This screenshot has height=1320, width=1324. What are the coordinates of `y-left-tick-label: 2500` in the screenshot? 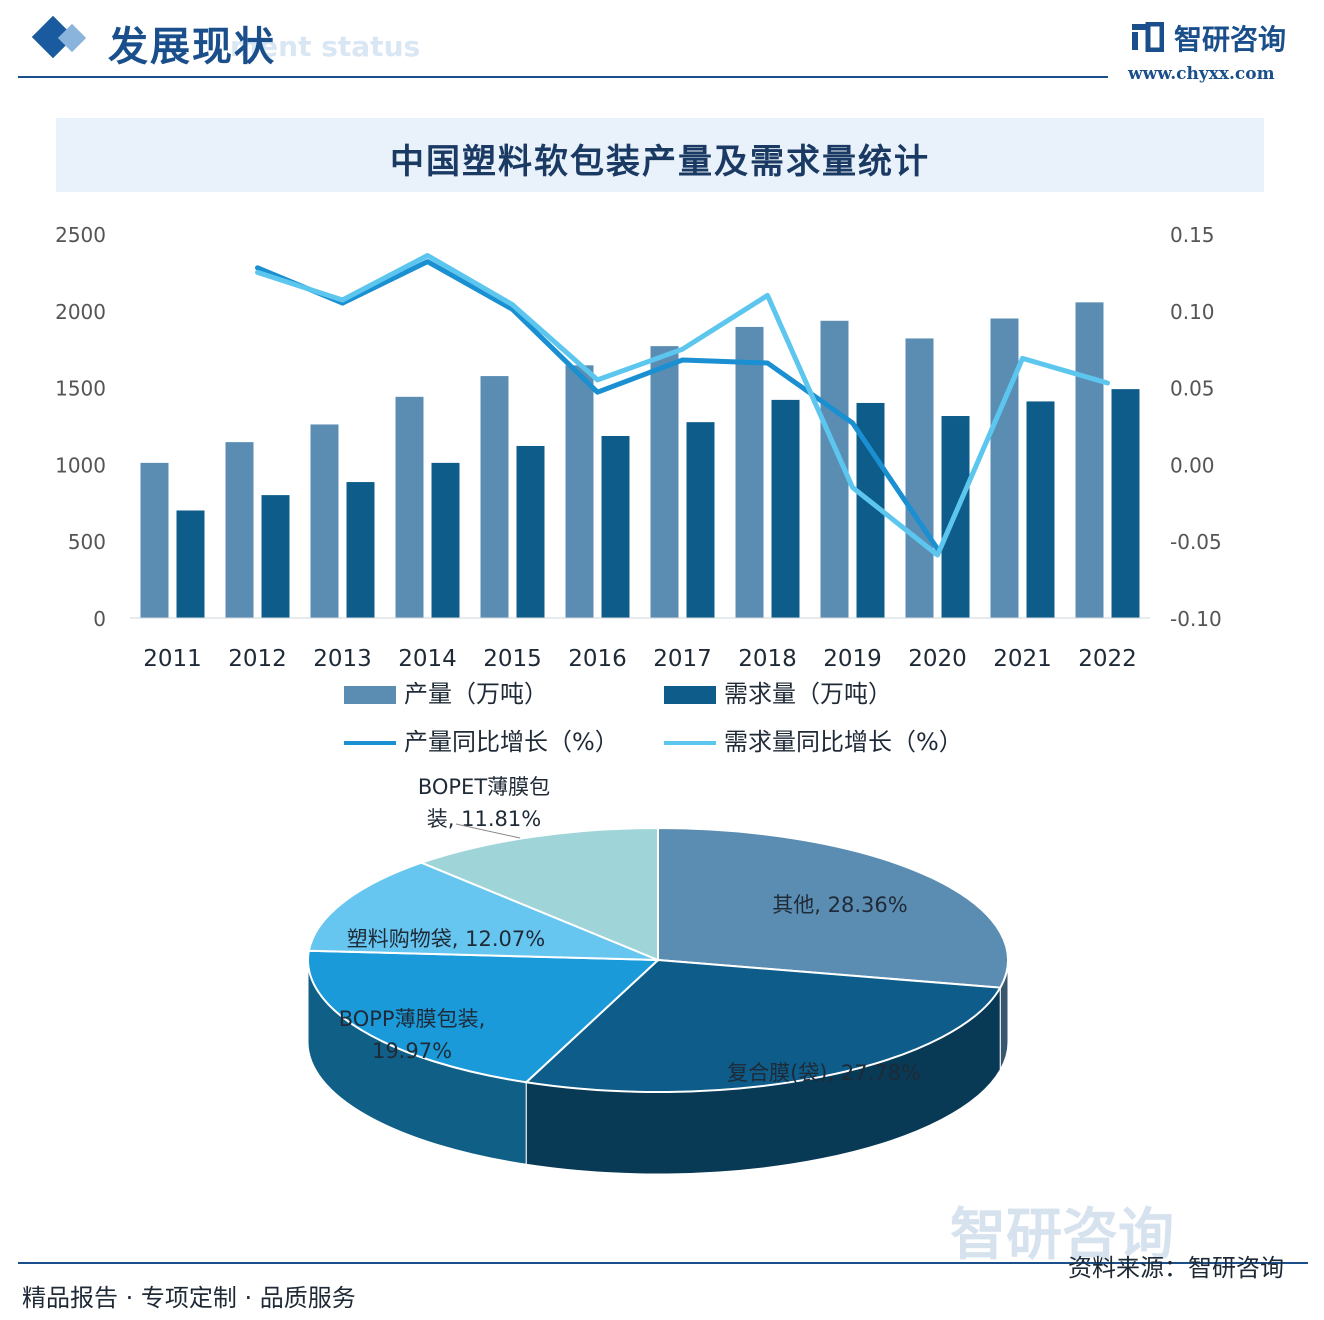 It's located at (80, 235).